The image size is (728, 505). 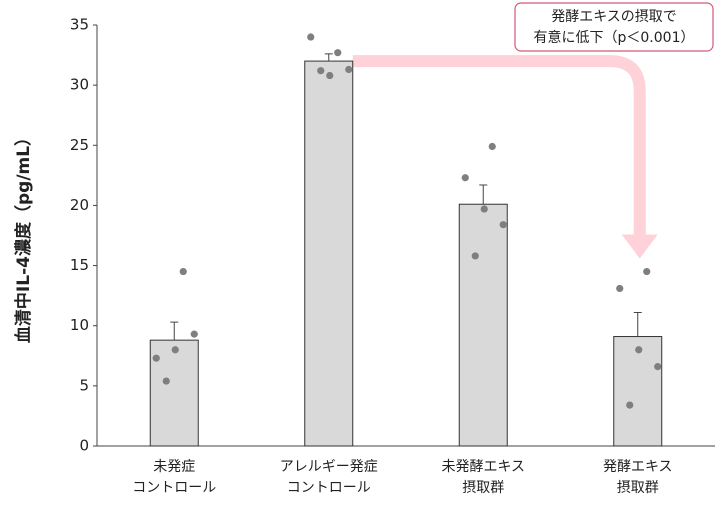 What do you see at coordinates (639, 246) in the screenshot?
I see `arrow-head` at bounding box center [639, 246].